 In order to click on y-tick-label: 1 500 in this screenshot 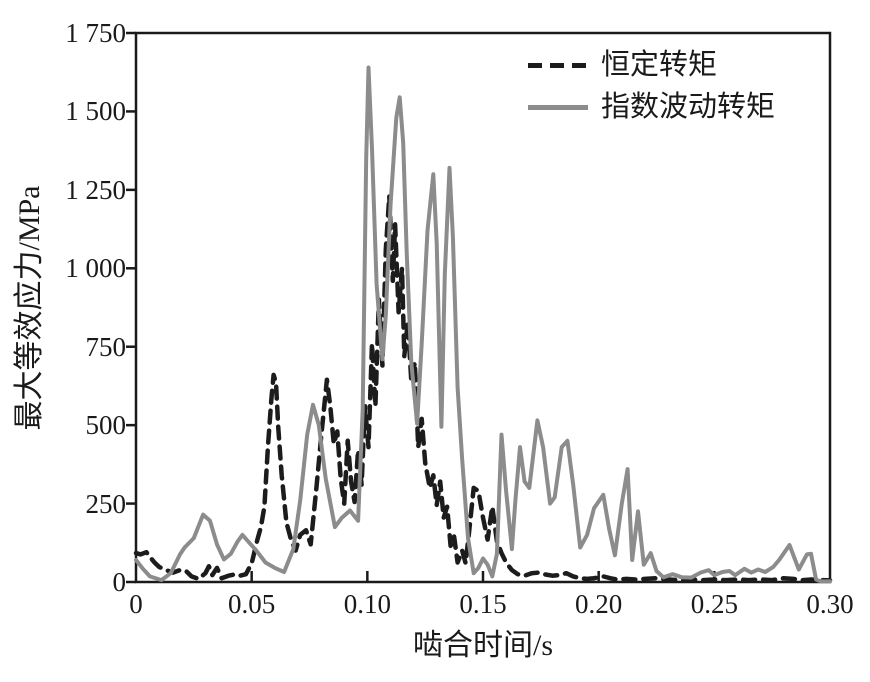, I will do `click(95, 111)`.